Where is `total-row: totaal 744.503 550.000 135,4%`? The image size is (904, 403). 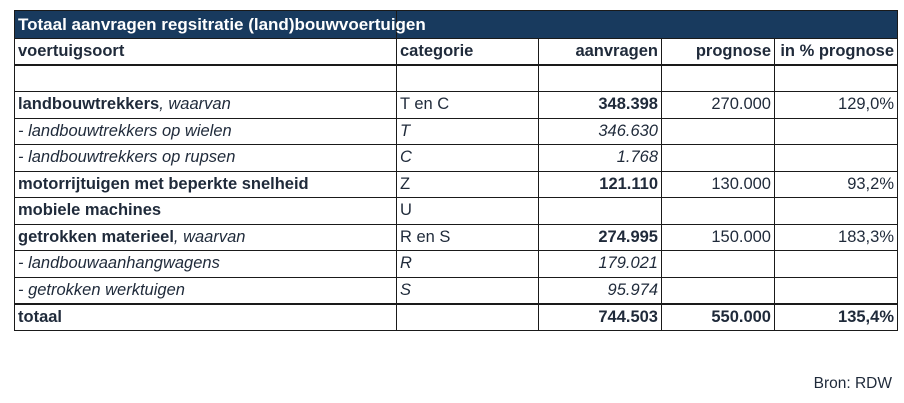
total-row: totaal 744.503 550.000 135,4% is located at coordinates (456, 316).